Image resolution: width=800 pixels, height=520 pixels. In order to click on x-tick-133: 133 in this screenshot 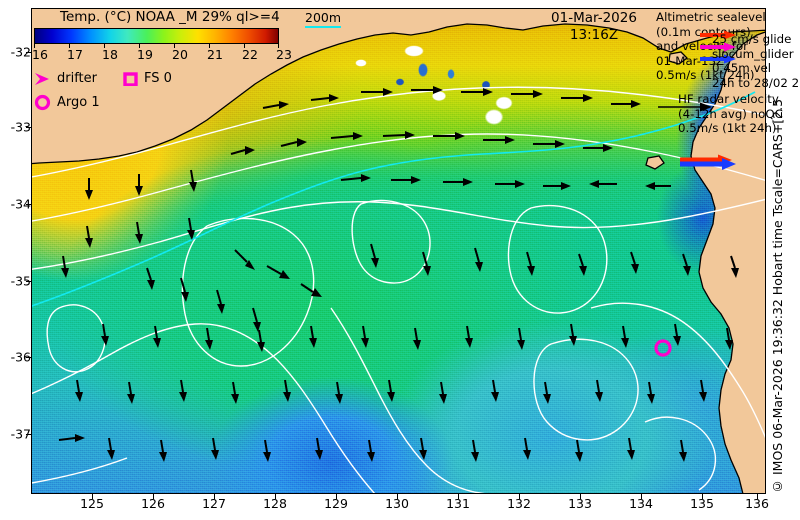, I will do `click(580, 503)`.